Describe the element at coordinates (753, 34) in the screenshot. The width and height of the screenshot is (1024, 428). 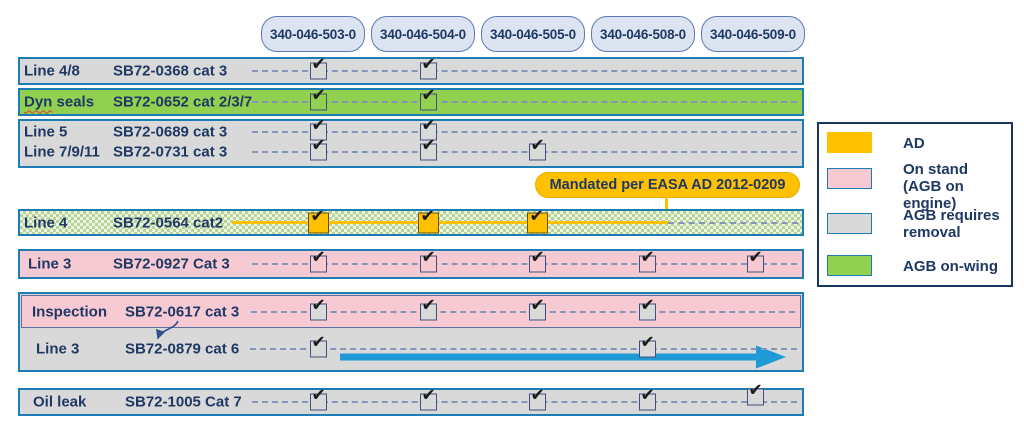
I see `part-number-pill: 340-046-509-0` at that location.